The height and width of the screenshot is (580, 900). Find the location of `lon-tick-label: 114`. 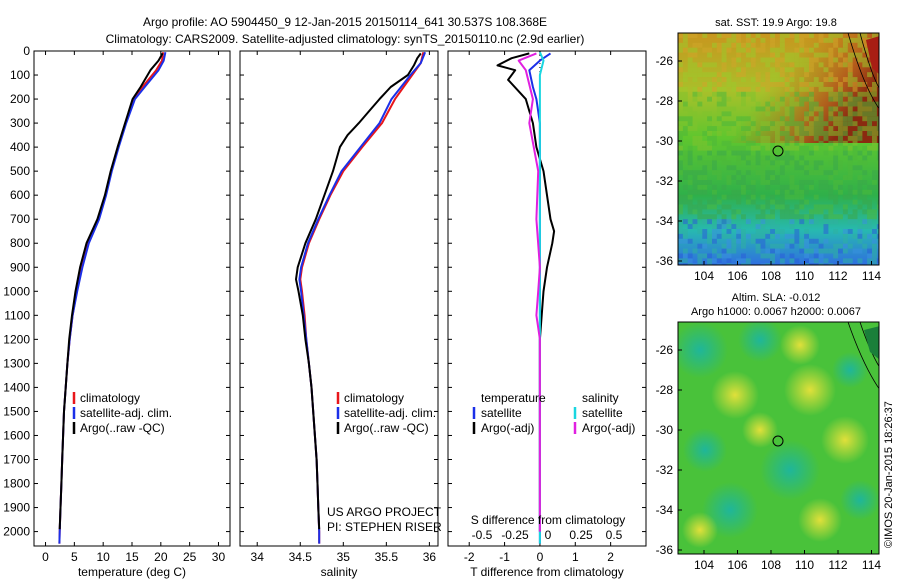

lon-tick-label: 114 is located at coordinates (871, 276).